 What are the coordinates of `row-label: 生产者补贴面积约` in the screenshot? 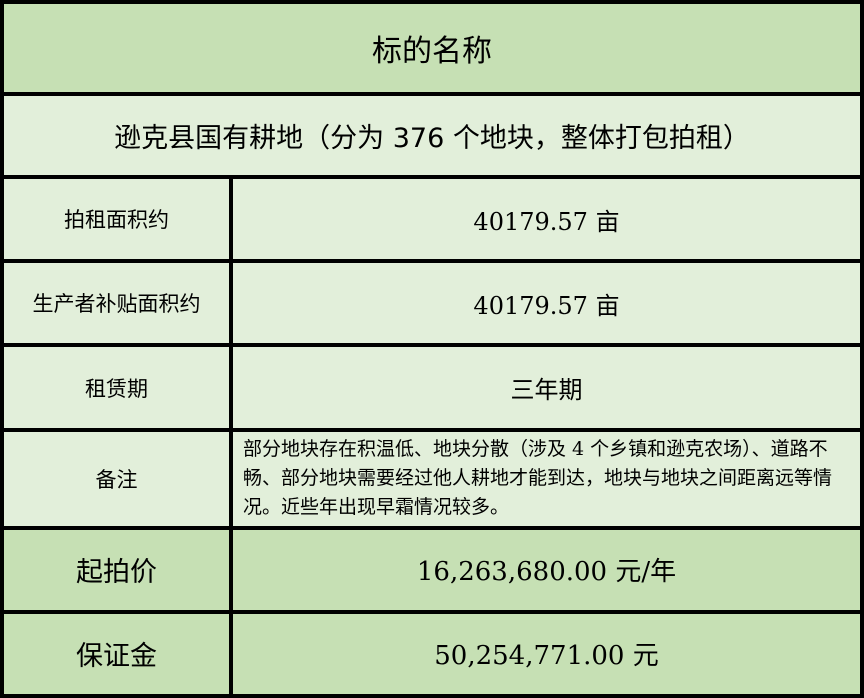 It's located at (116, 303).